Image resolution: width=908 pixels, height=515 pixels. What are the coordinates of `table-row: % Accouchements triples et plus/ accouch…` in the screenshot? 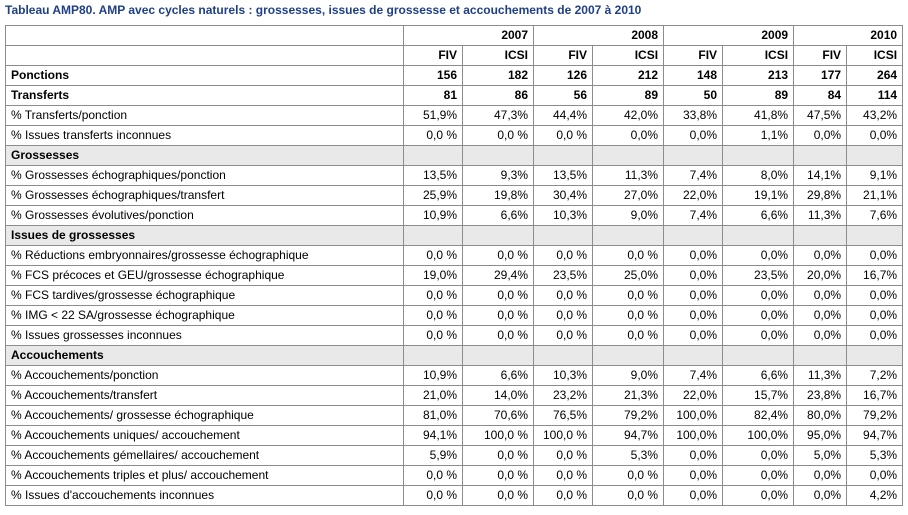 It's located at (454, 475).